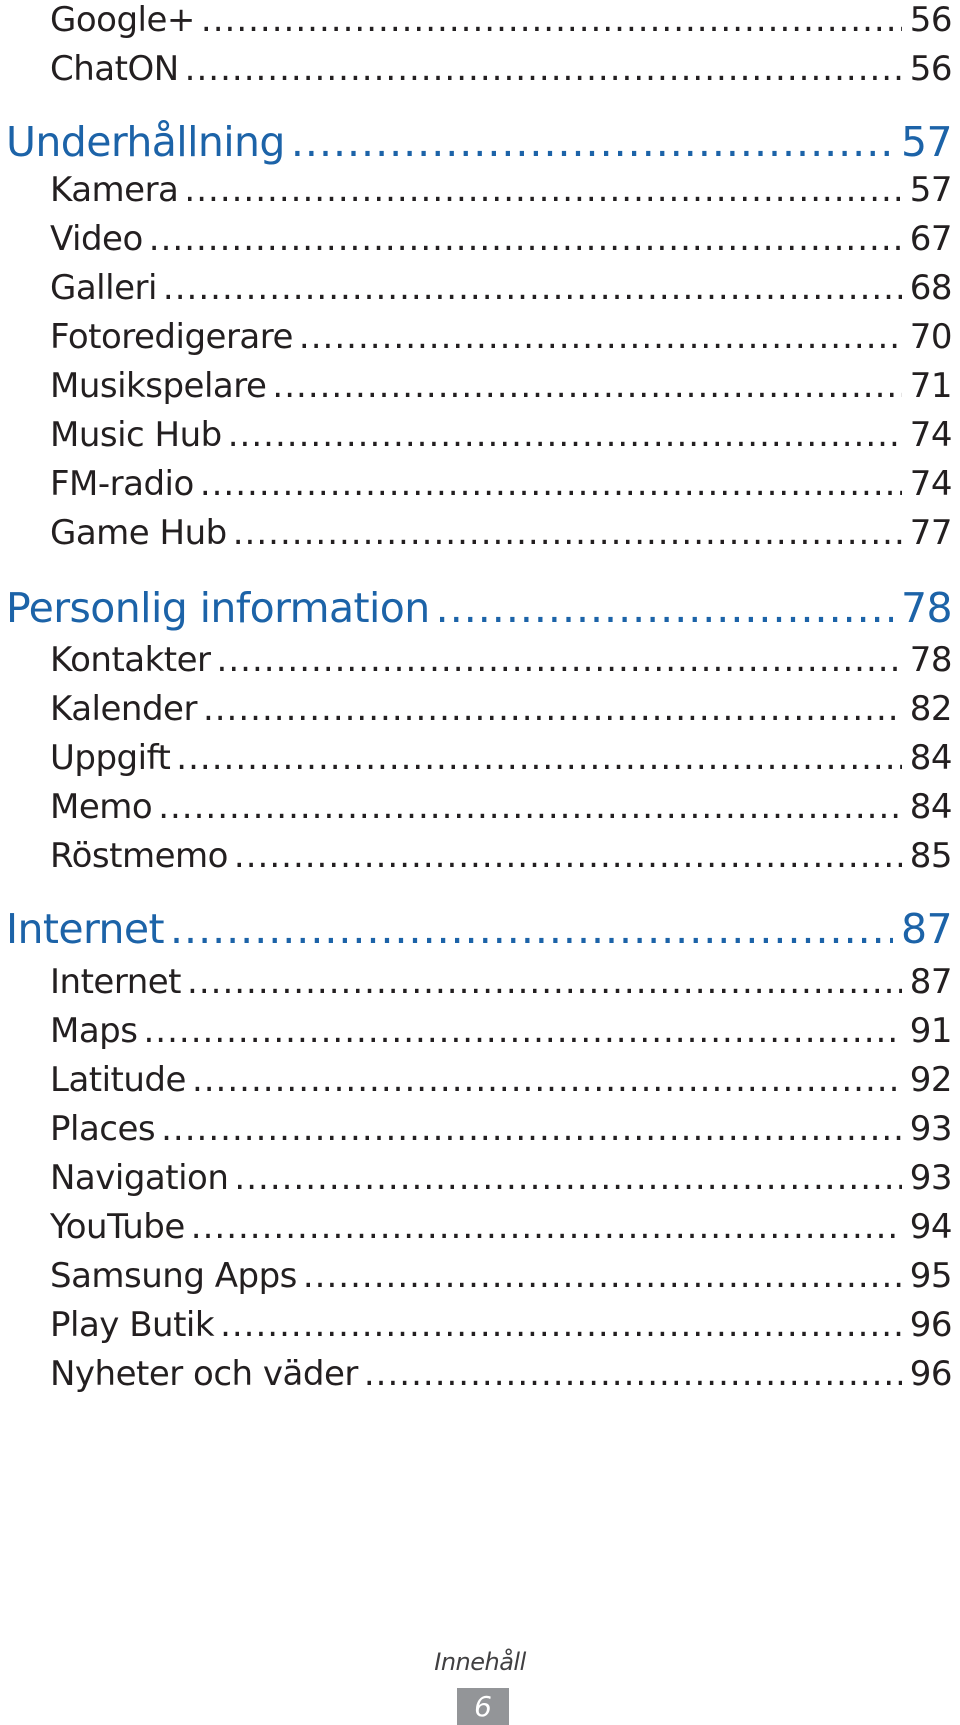  I want to click on toc-entry-title: Video, so click(96, 239).